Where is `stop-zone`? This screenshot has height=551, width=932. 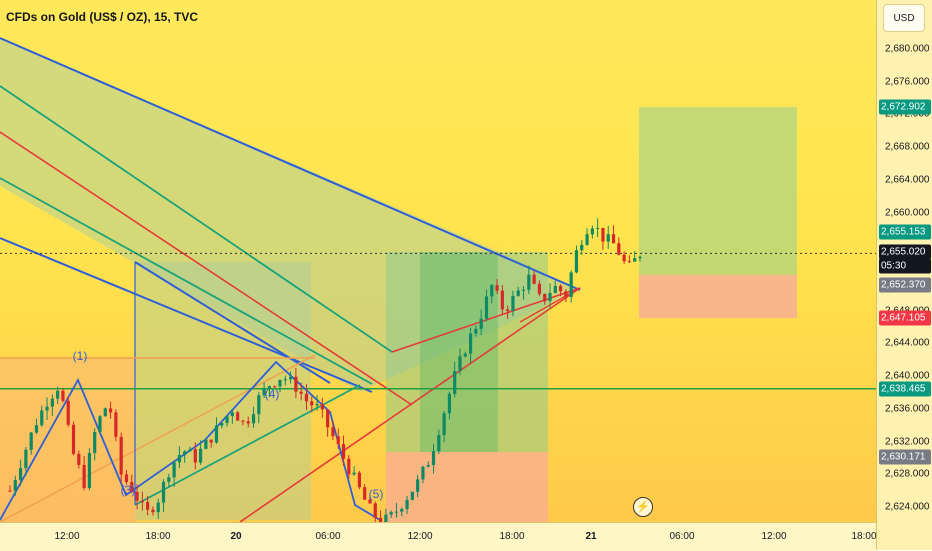
stop-zone is located at coordinates (467, 487).